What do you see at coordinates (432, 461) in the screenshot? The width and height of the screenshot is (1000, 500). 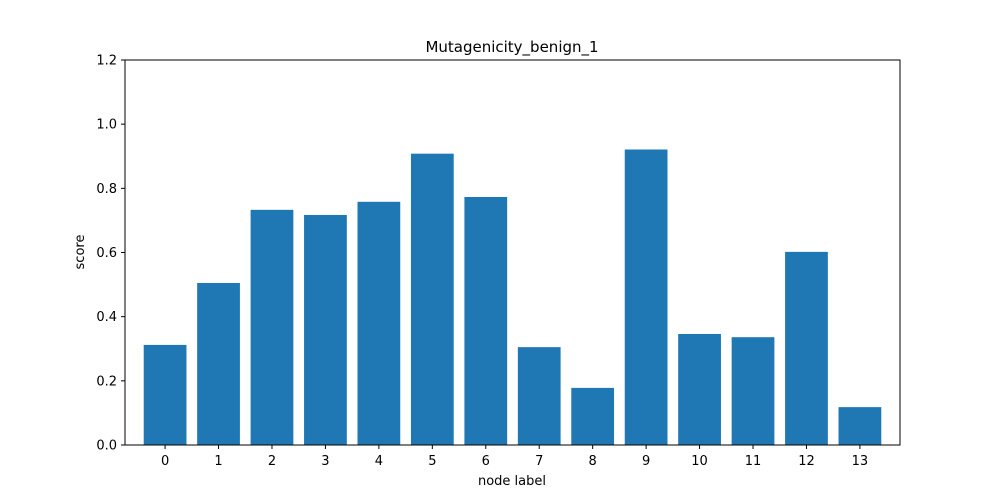 I see `x-tick-label: 5` at bounding box center [432, 461].